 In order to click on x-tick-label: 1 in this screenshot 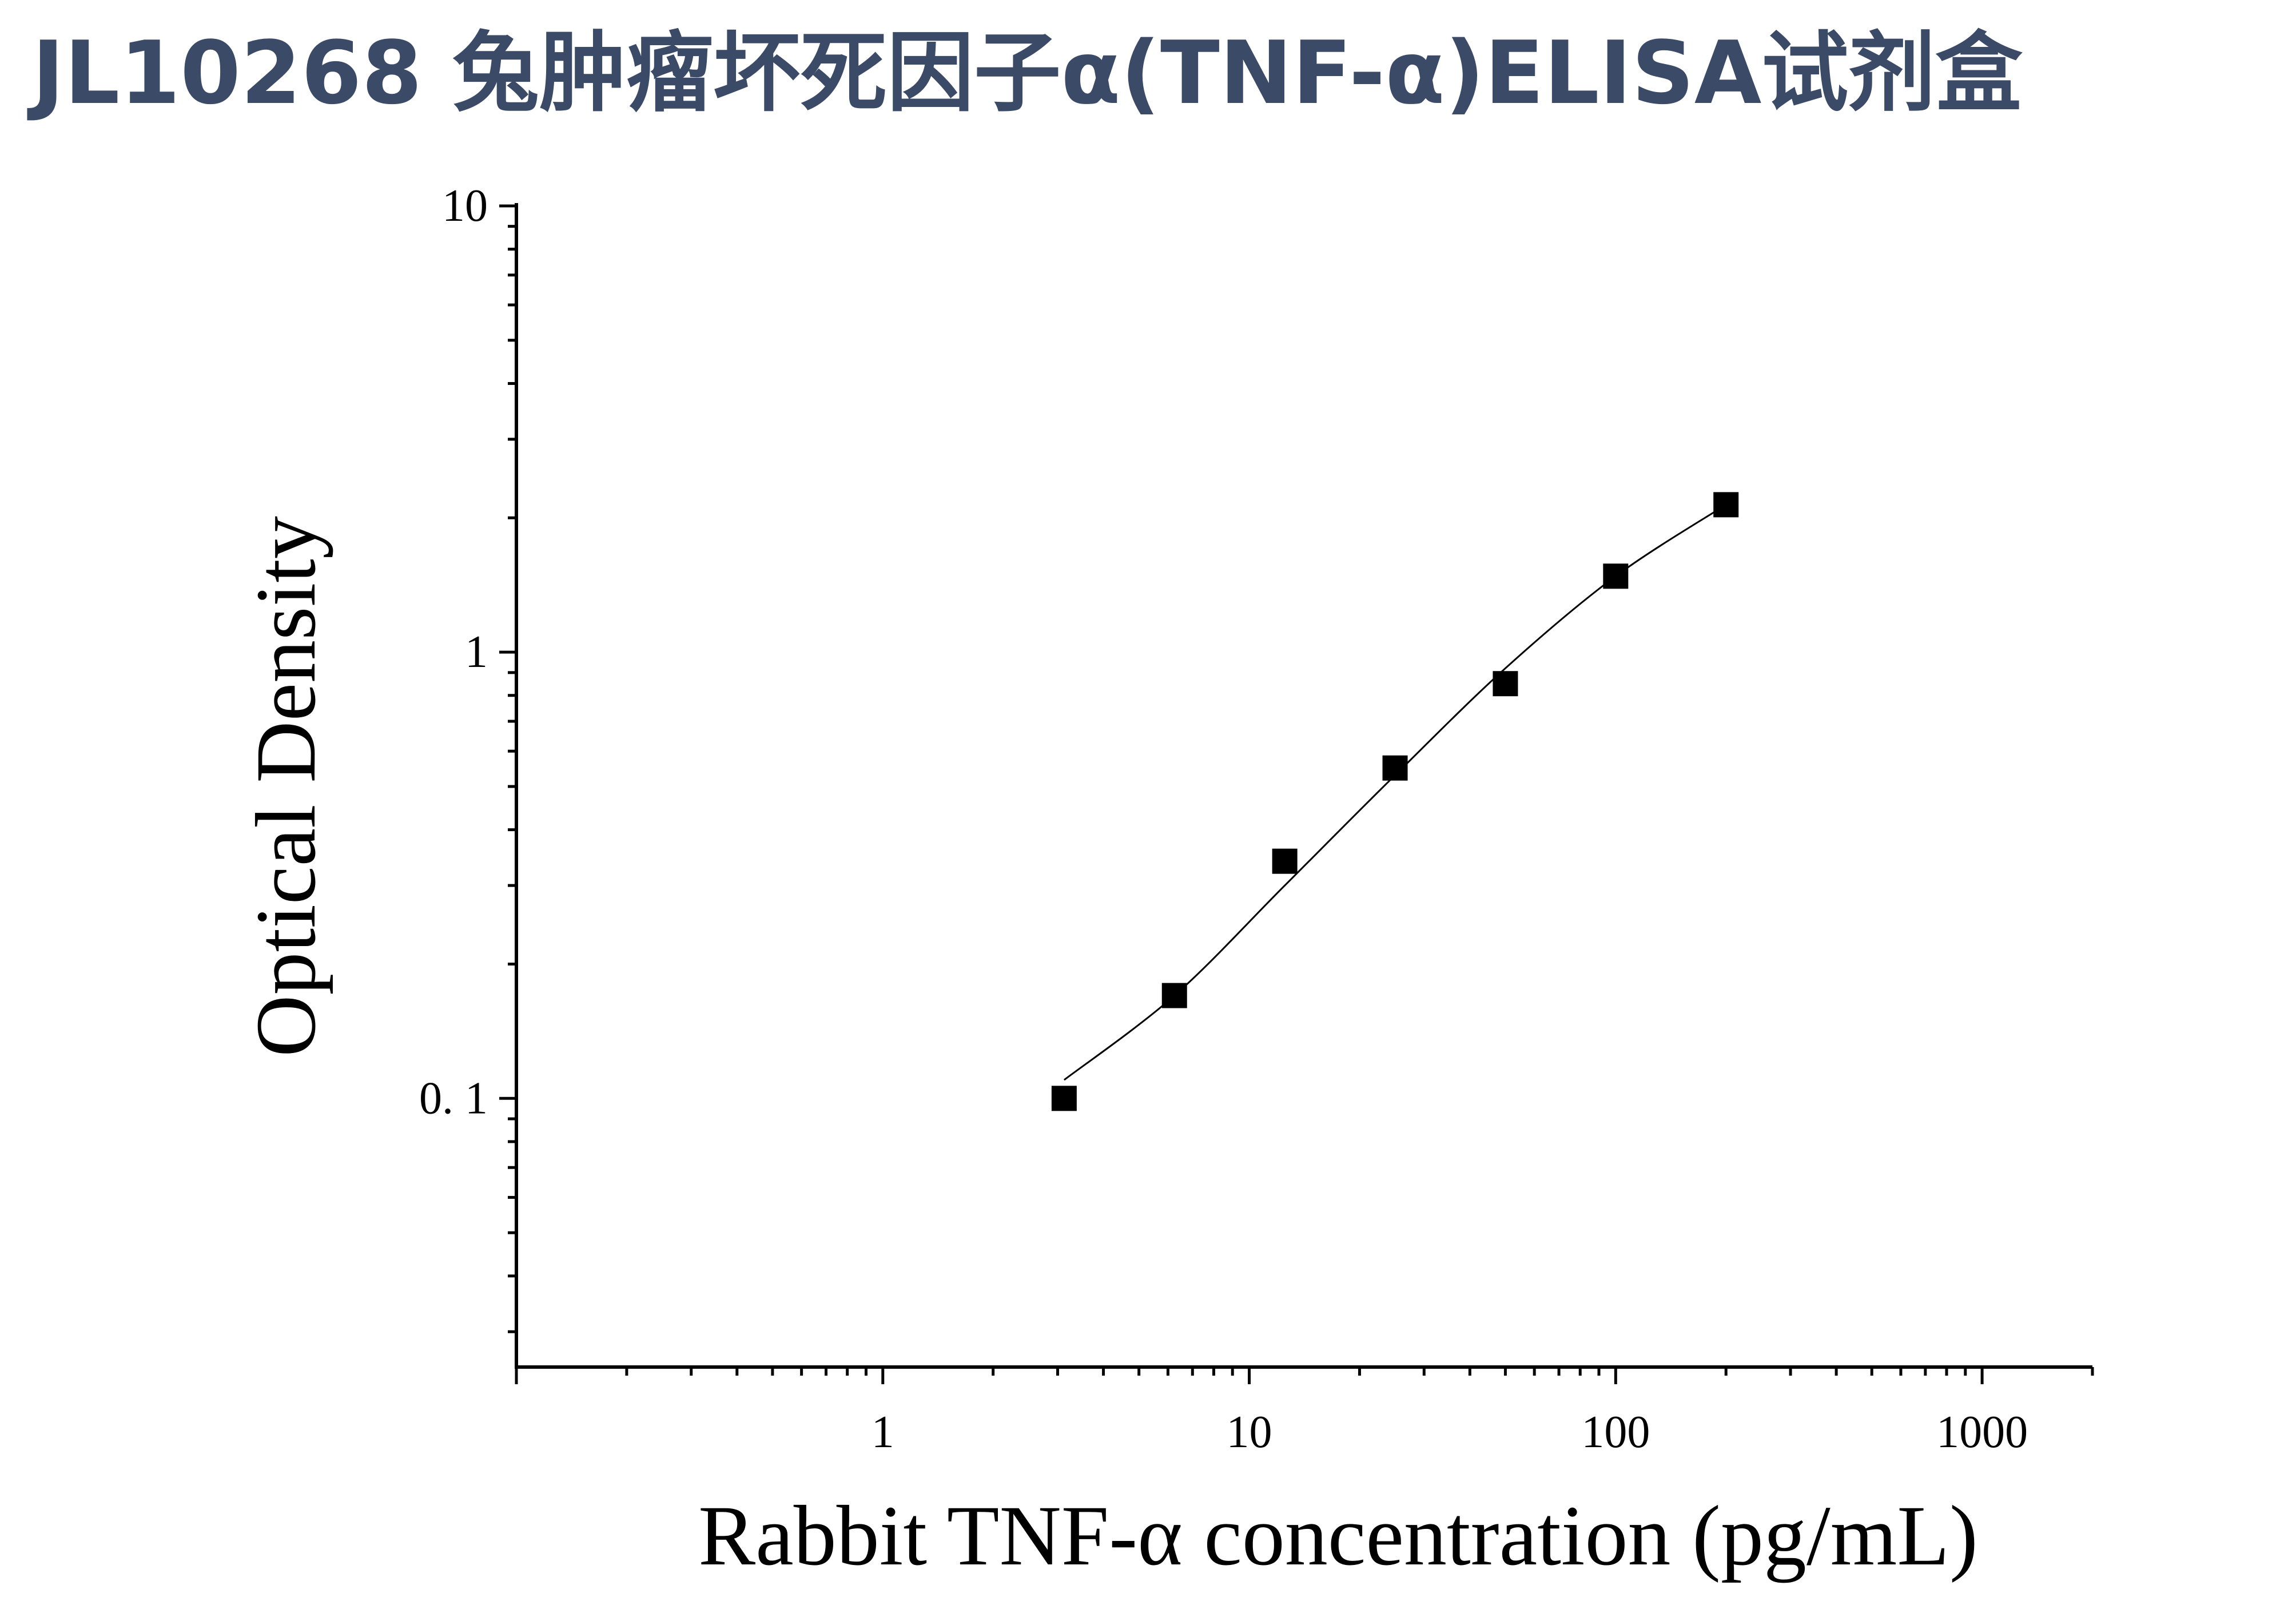, I will do `click(883, 1432)`.